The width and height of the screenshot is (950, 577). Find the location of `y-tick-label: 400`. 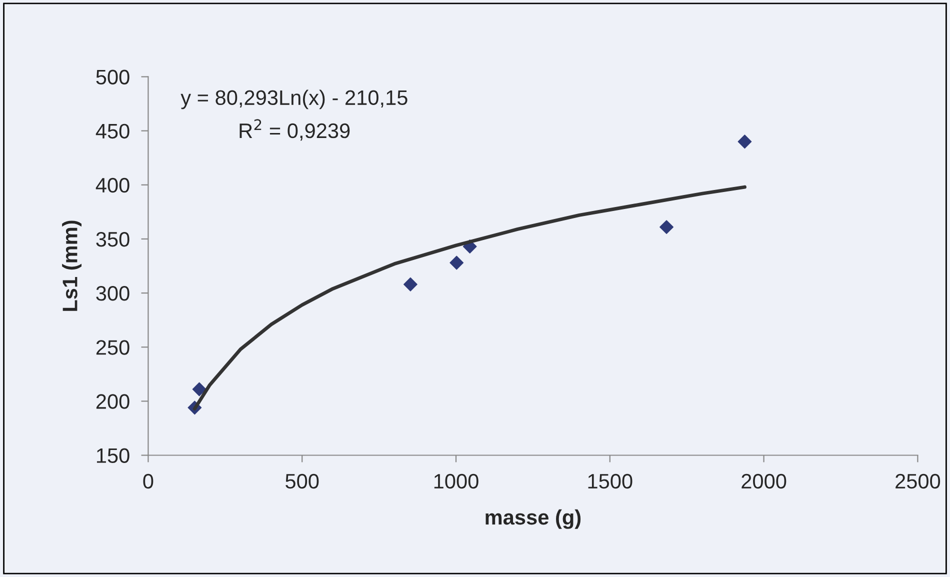

y-tick-label: 400 is located at coordinates (113, 185).